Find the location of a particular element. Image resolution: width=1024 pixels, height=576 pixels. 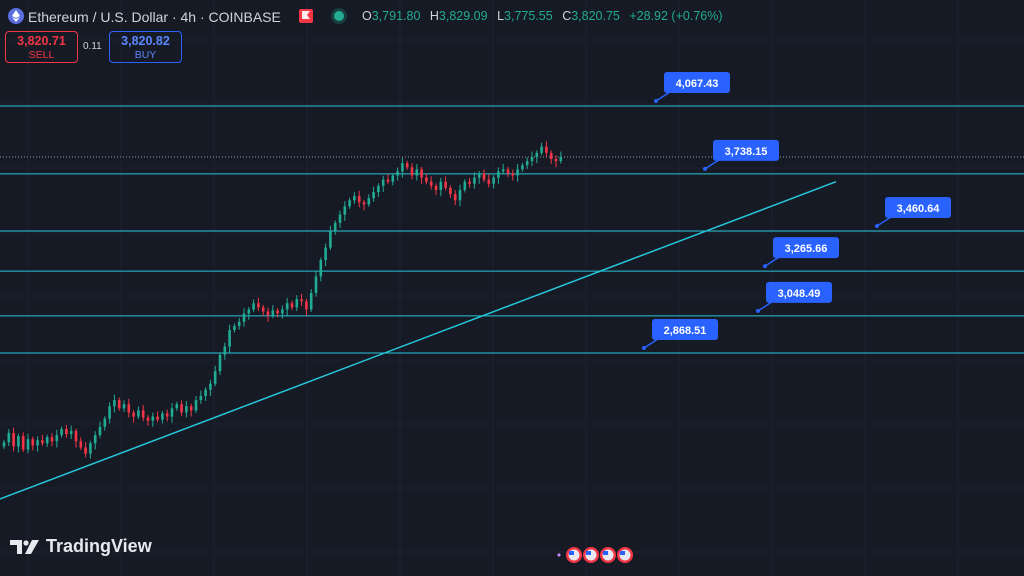

sell-label: SELL is located at coordinates (41, 55).